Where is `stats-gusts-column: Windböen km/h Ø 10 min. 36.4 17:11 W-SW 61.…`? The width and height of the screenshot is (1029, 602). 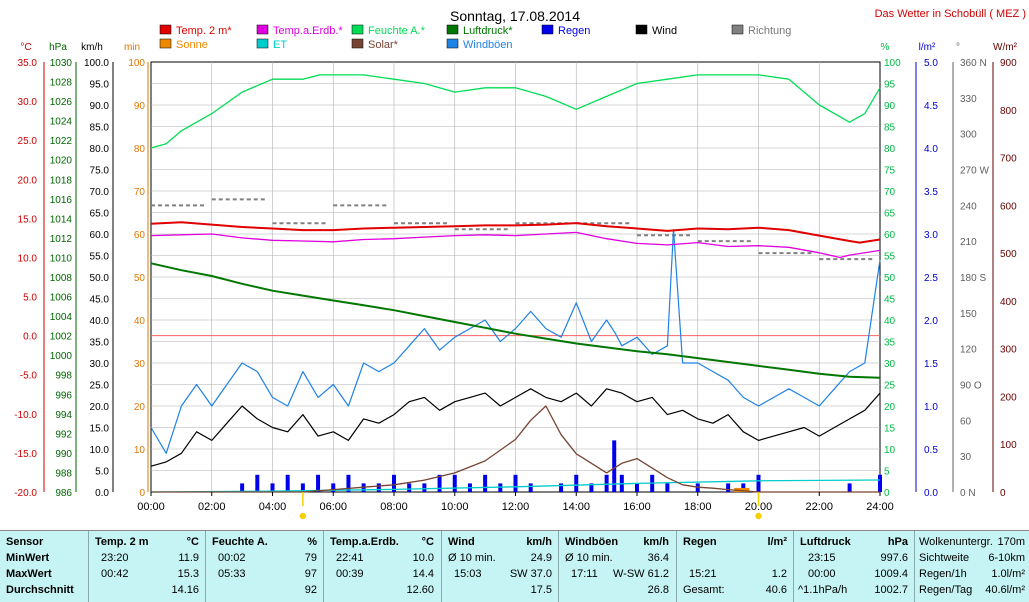 stats-gusts-column: Windböen km/h Ø 10 min. 36.4 17:11 W-SW 61.… is located at coordinates (617, 566).